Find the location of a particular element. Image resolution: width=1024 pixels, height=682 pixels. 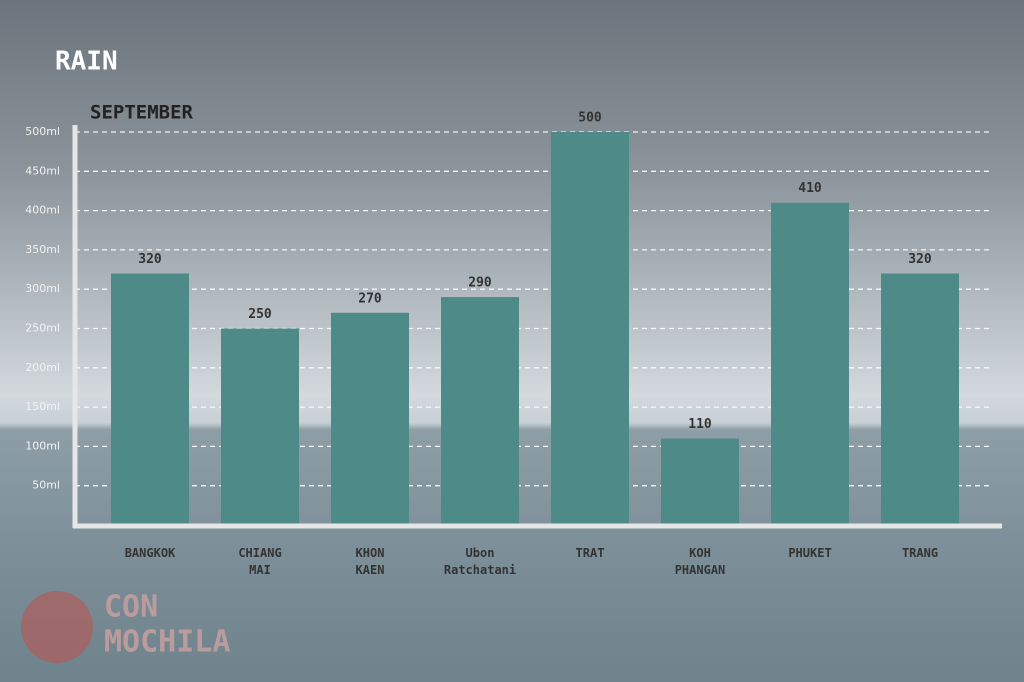

y-tick-label: 300ml is located at coordinates (42, 288).